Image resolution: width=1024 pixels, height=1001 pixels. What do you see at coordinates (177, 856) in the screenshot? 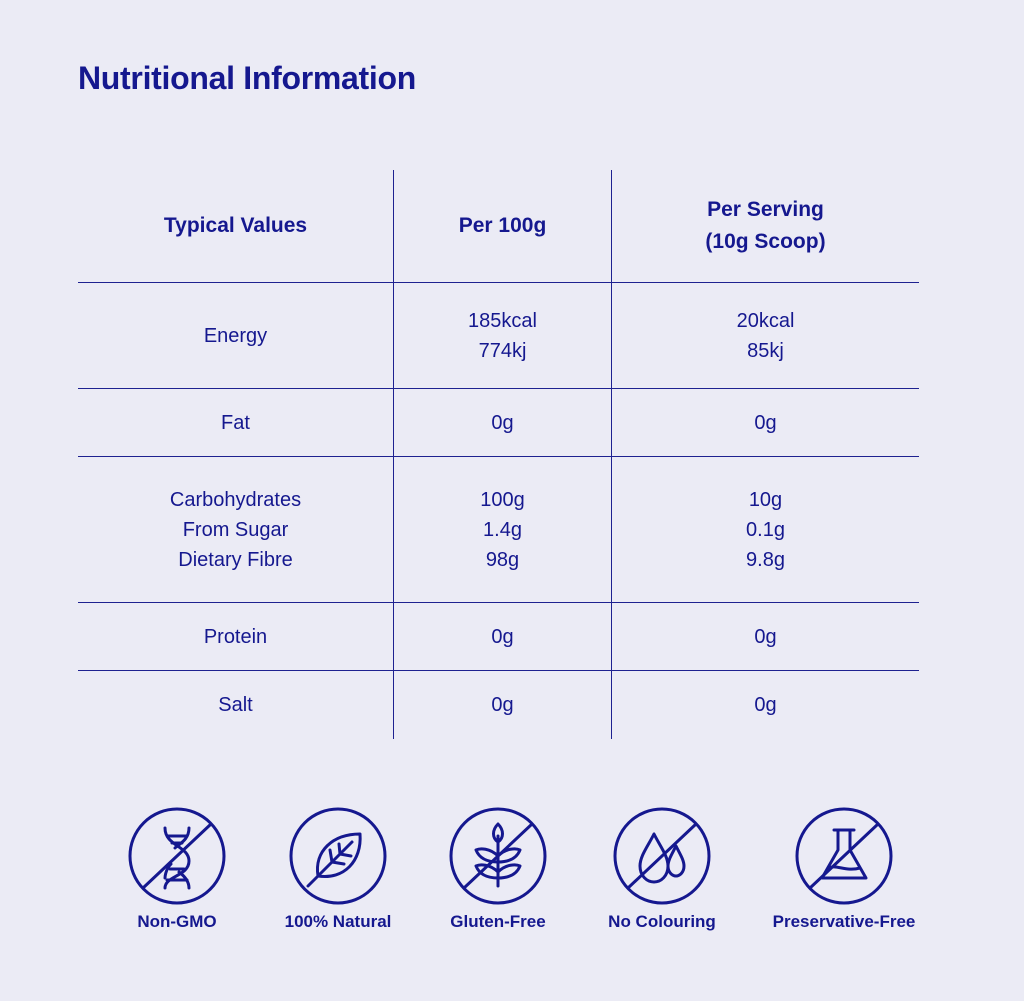
I see `dna-icon` at bounding box center [177, 856].